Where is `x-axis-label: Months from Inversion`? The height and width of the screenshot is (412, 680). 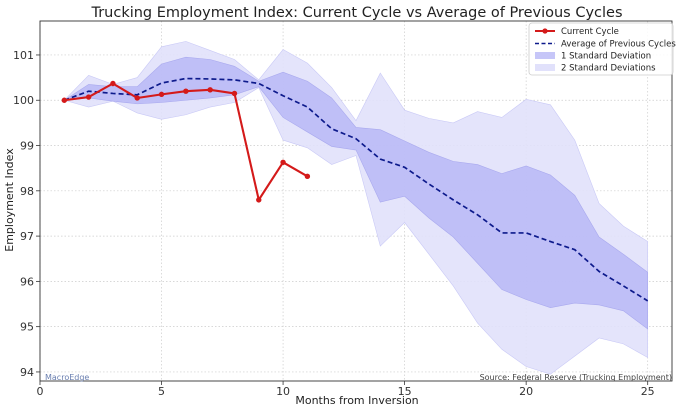
x-axis-label: Months from Inversion is located at coordinates (356, 400).